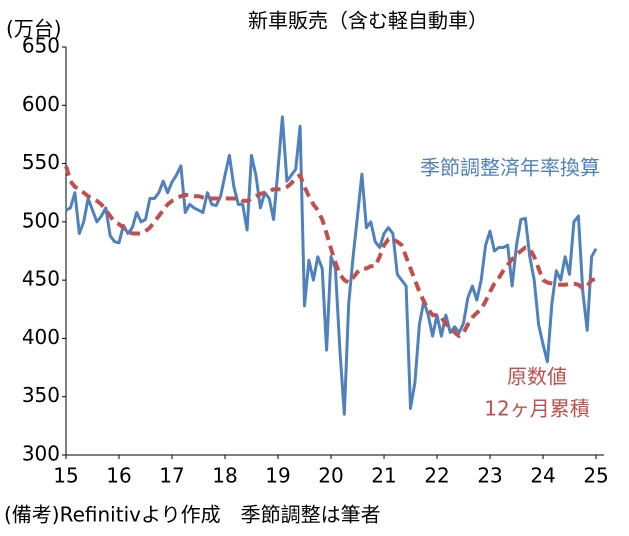 The height and width of the screenshot is (536, 629). I want to click on legend-label: 原数値, so click(537, 377).